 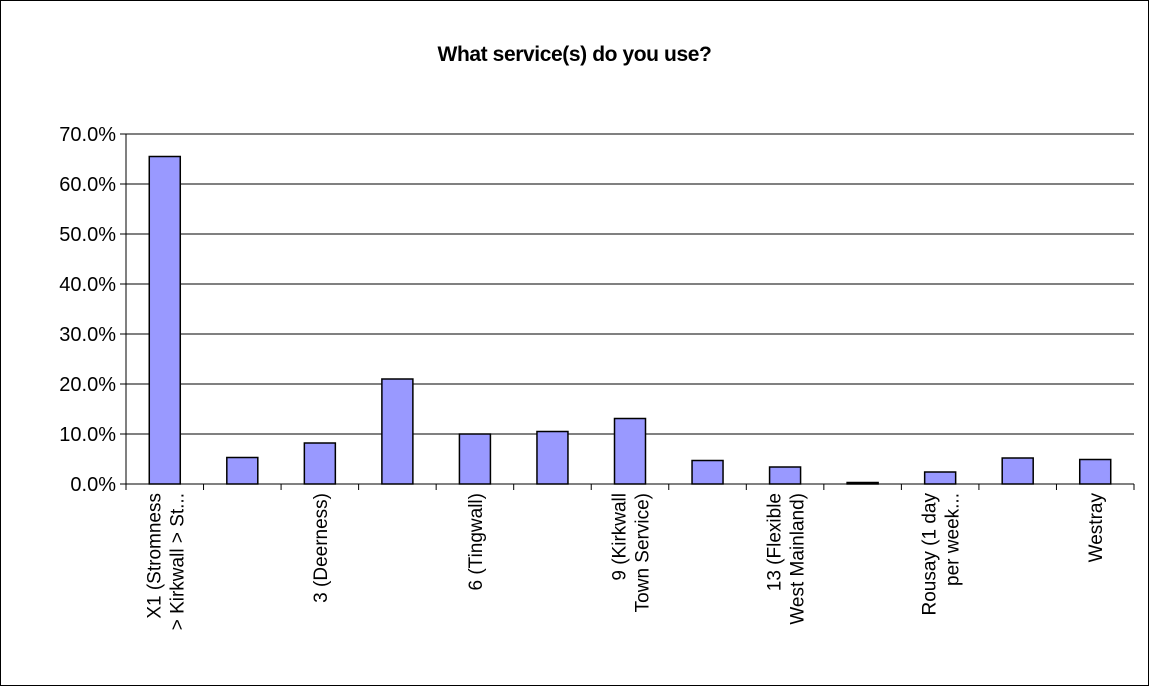 I want to click on y-tick-label: 70.0%, so click(x=87, y=135).